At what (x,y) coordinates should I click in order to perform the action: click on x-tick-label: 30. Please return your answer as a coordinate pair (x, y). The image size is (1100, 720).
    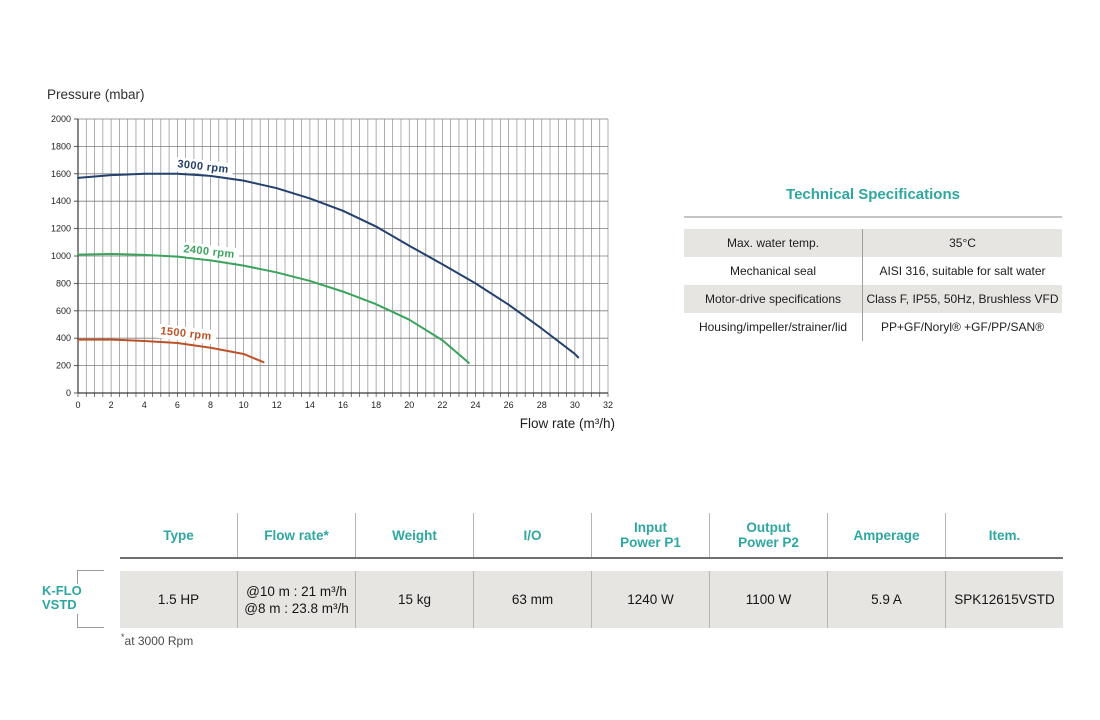
    Looking at the image, I should click on (575, 405).